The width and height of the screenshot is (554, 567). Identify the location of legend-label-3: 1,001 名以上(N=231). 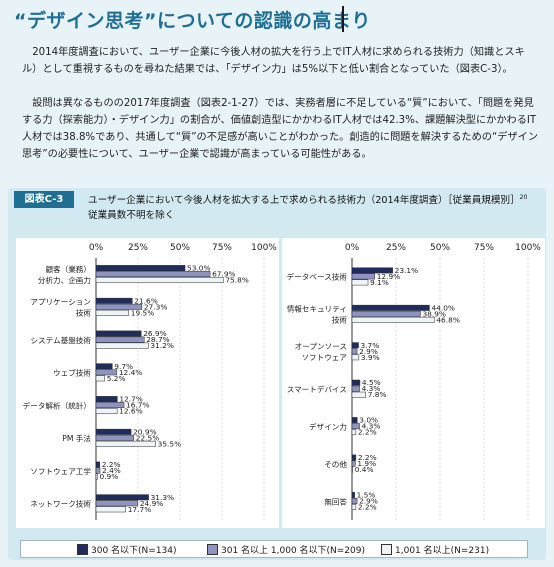
(442, 551).